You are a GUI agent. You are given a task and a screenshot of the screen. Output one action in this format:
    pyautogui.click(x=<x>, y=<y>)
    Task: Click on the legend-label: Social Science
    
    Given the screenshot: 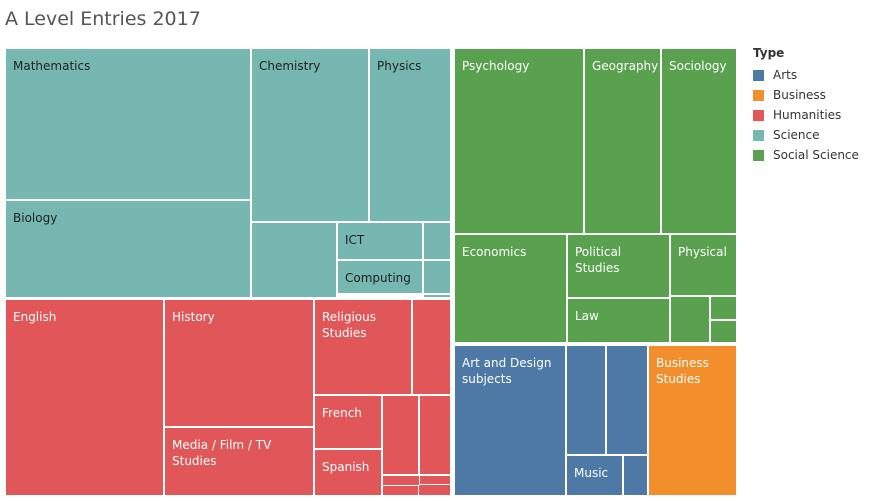 What is the action you would take?
    pyautogui.click(x=816, y=155)
    